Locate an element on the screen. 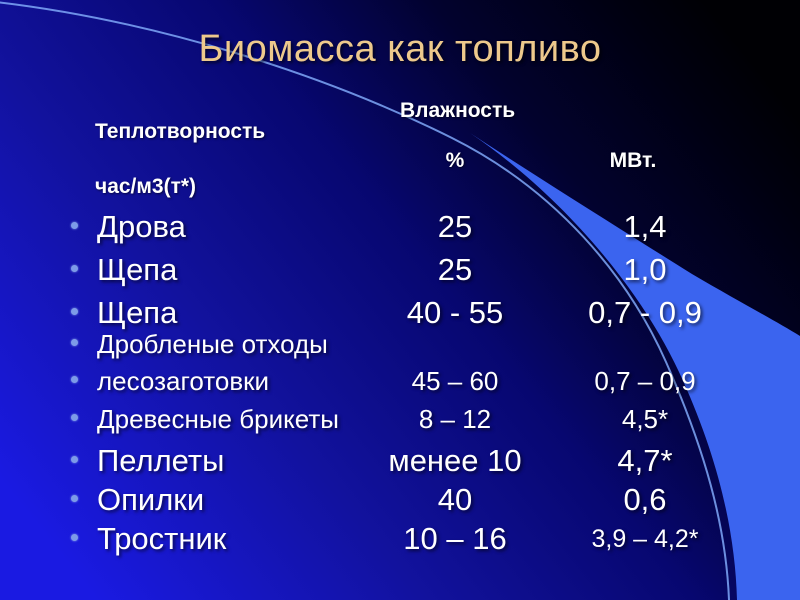  row-label: Тростник is located at coordinates (162, 538).